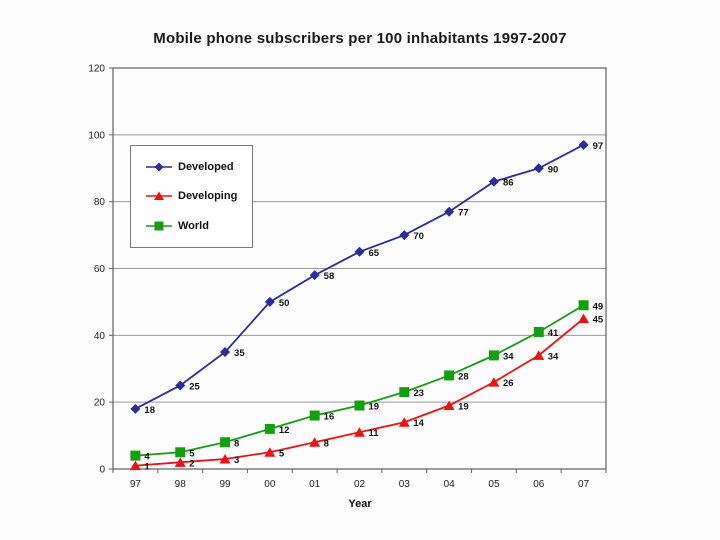 Image resolution: width=720 pixels, height=540 pixels. I want to click on legend: Developed Developing World, so click(191, 196).